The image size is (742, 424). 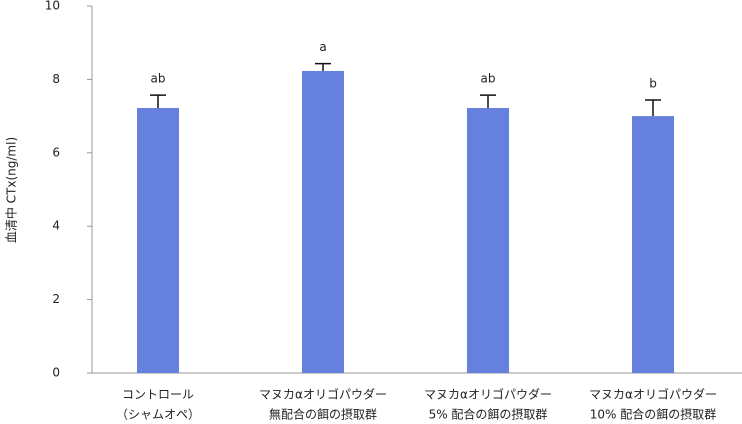 What do you see at coordinates (56, 226) in the screenshot?
I see `y-tick-label: 4` at bounding box center [56, 226].